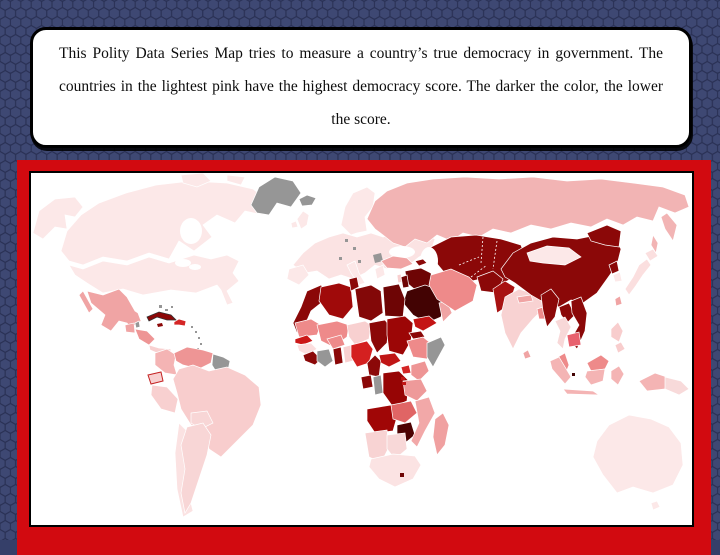  Describe the element at coordinates (145, 337) in the screenshot. I see `region-honduras-nicaragua` at that location.